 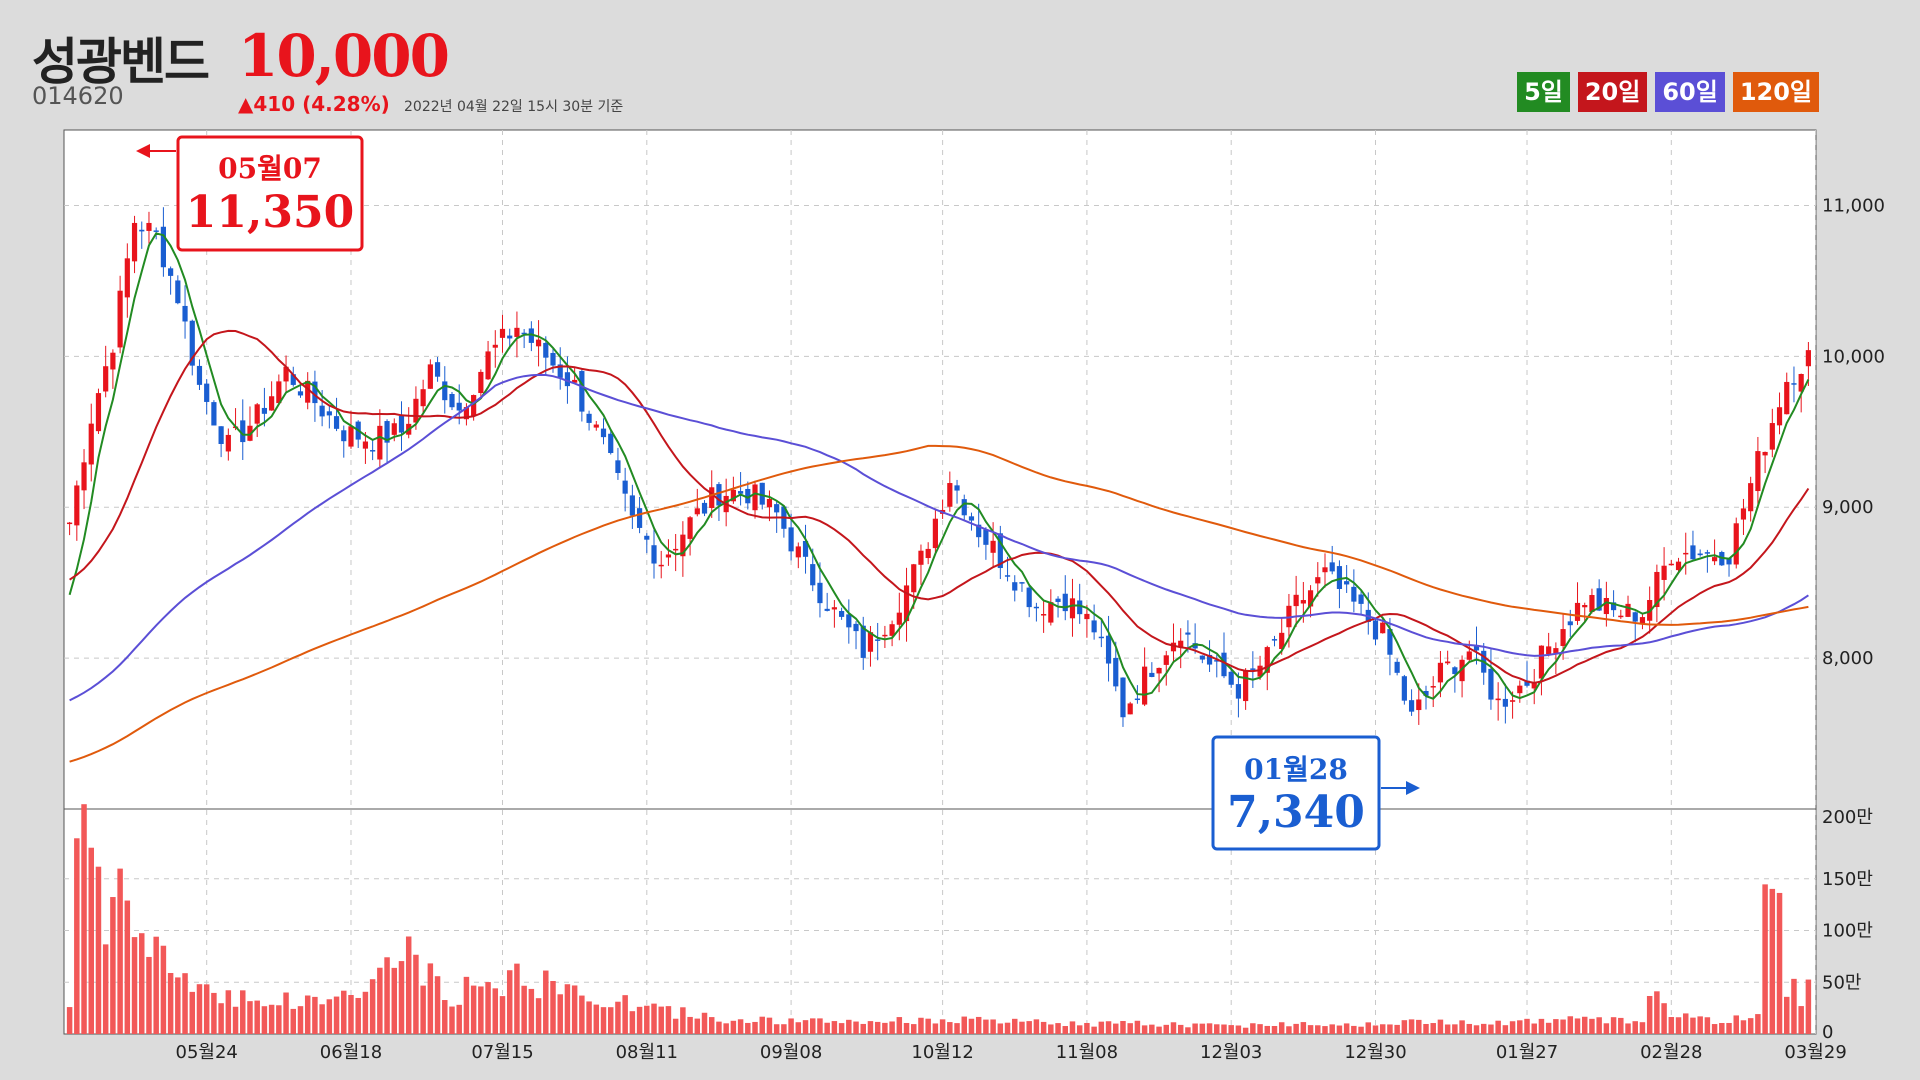 I want to click on high-annotation: 05월07 11,350, so click(x=250, y=193).